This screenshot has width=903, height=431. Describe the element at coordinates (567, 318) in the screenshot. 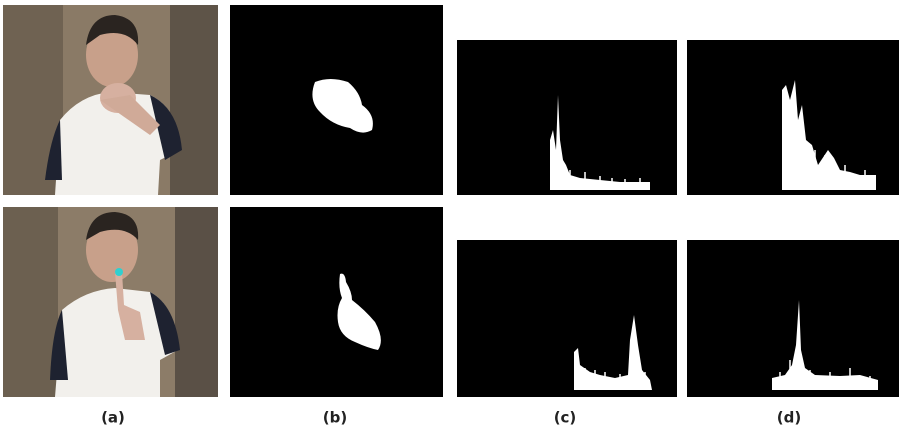

I see `histogram-c-bottom` at that location.